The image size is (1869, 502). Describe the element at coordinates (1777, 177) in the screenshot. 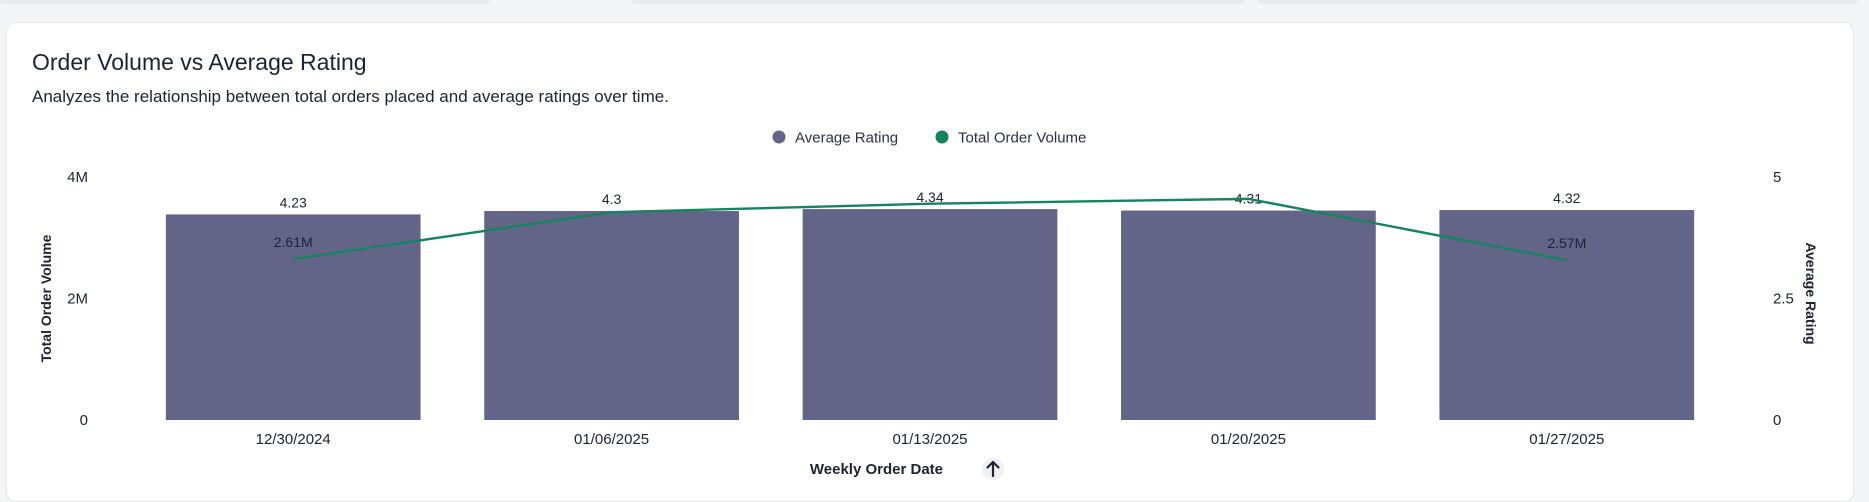

I see `y-right-tick-label: 5` at that location.